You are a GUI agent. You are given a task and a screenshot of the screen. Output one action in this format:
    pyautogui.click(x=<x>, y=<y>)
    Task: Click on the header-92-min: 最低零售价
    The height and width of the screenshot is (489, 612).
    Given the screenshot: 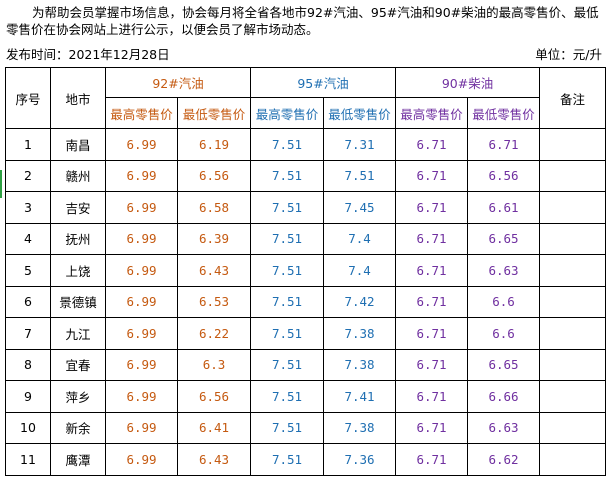 What is the action you would take?
    pyautogui.click(x=214, y=113)
    